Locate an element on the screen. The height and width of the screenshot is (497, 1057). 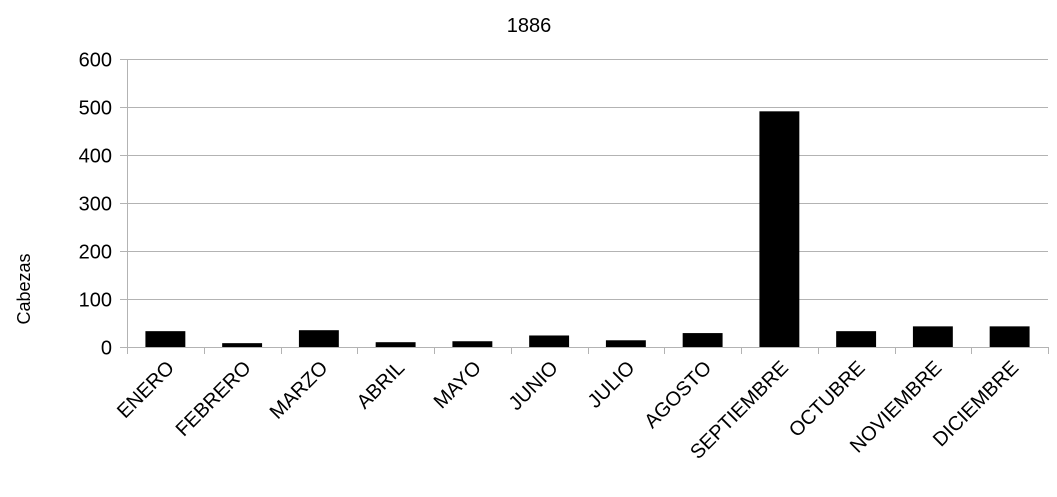
bar-mayo is located at coordinates (472, 344).